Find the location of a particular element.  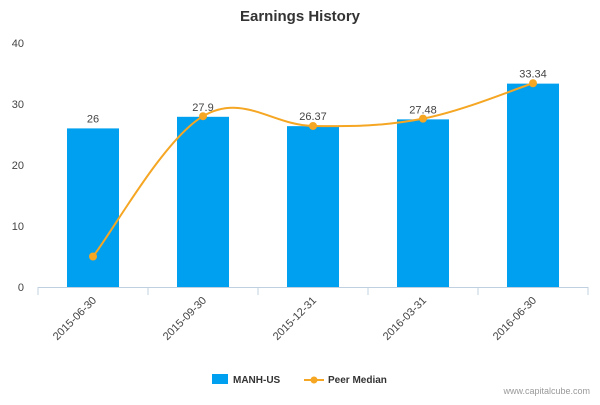

credit-text: www.capitalcube.com is located at coordinates (546, 391).